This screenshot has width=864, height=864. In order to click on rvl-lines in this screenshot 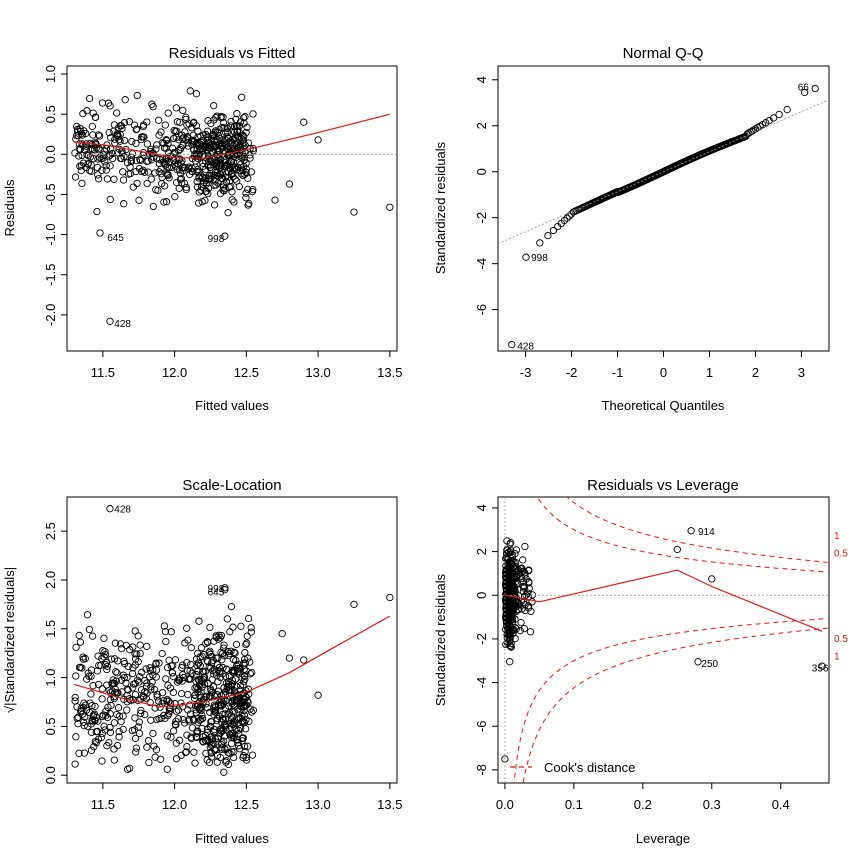, I will do `click(663, 640)`.